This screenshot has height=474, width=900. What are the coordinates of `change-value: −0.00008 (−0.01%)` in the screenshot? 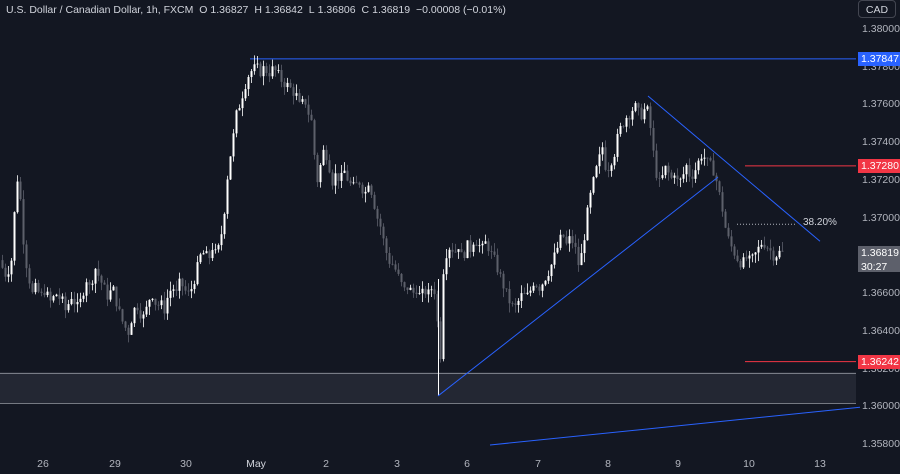 It's located at (461, 10).